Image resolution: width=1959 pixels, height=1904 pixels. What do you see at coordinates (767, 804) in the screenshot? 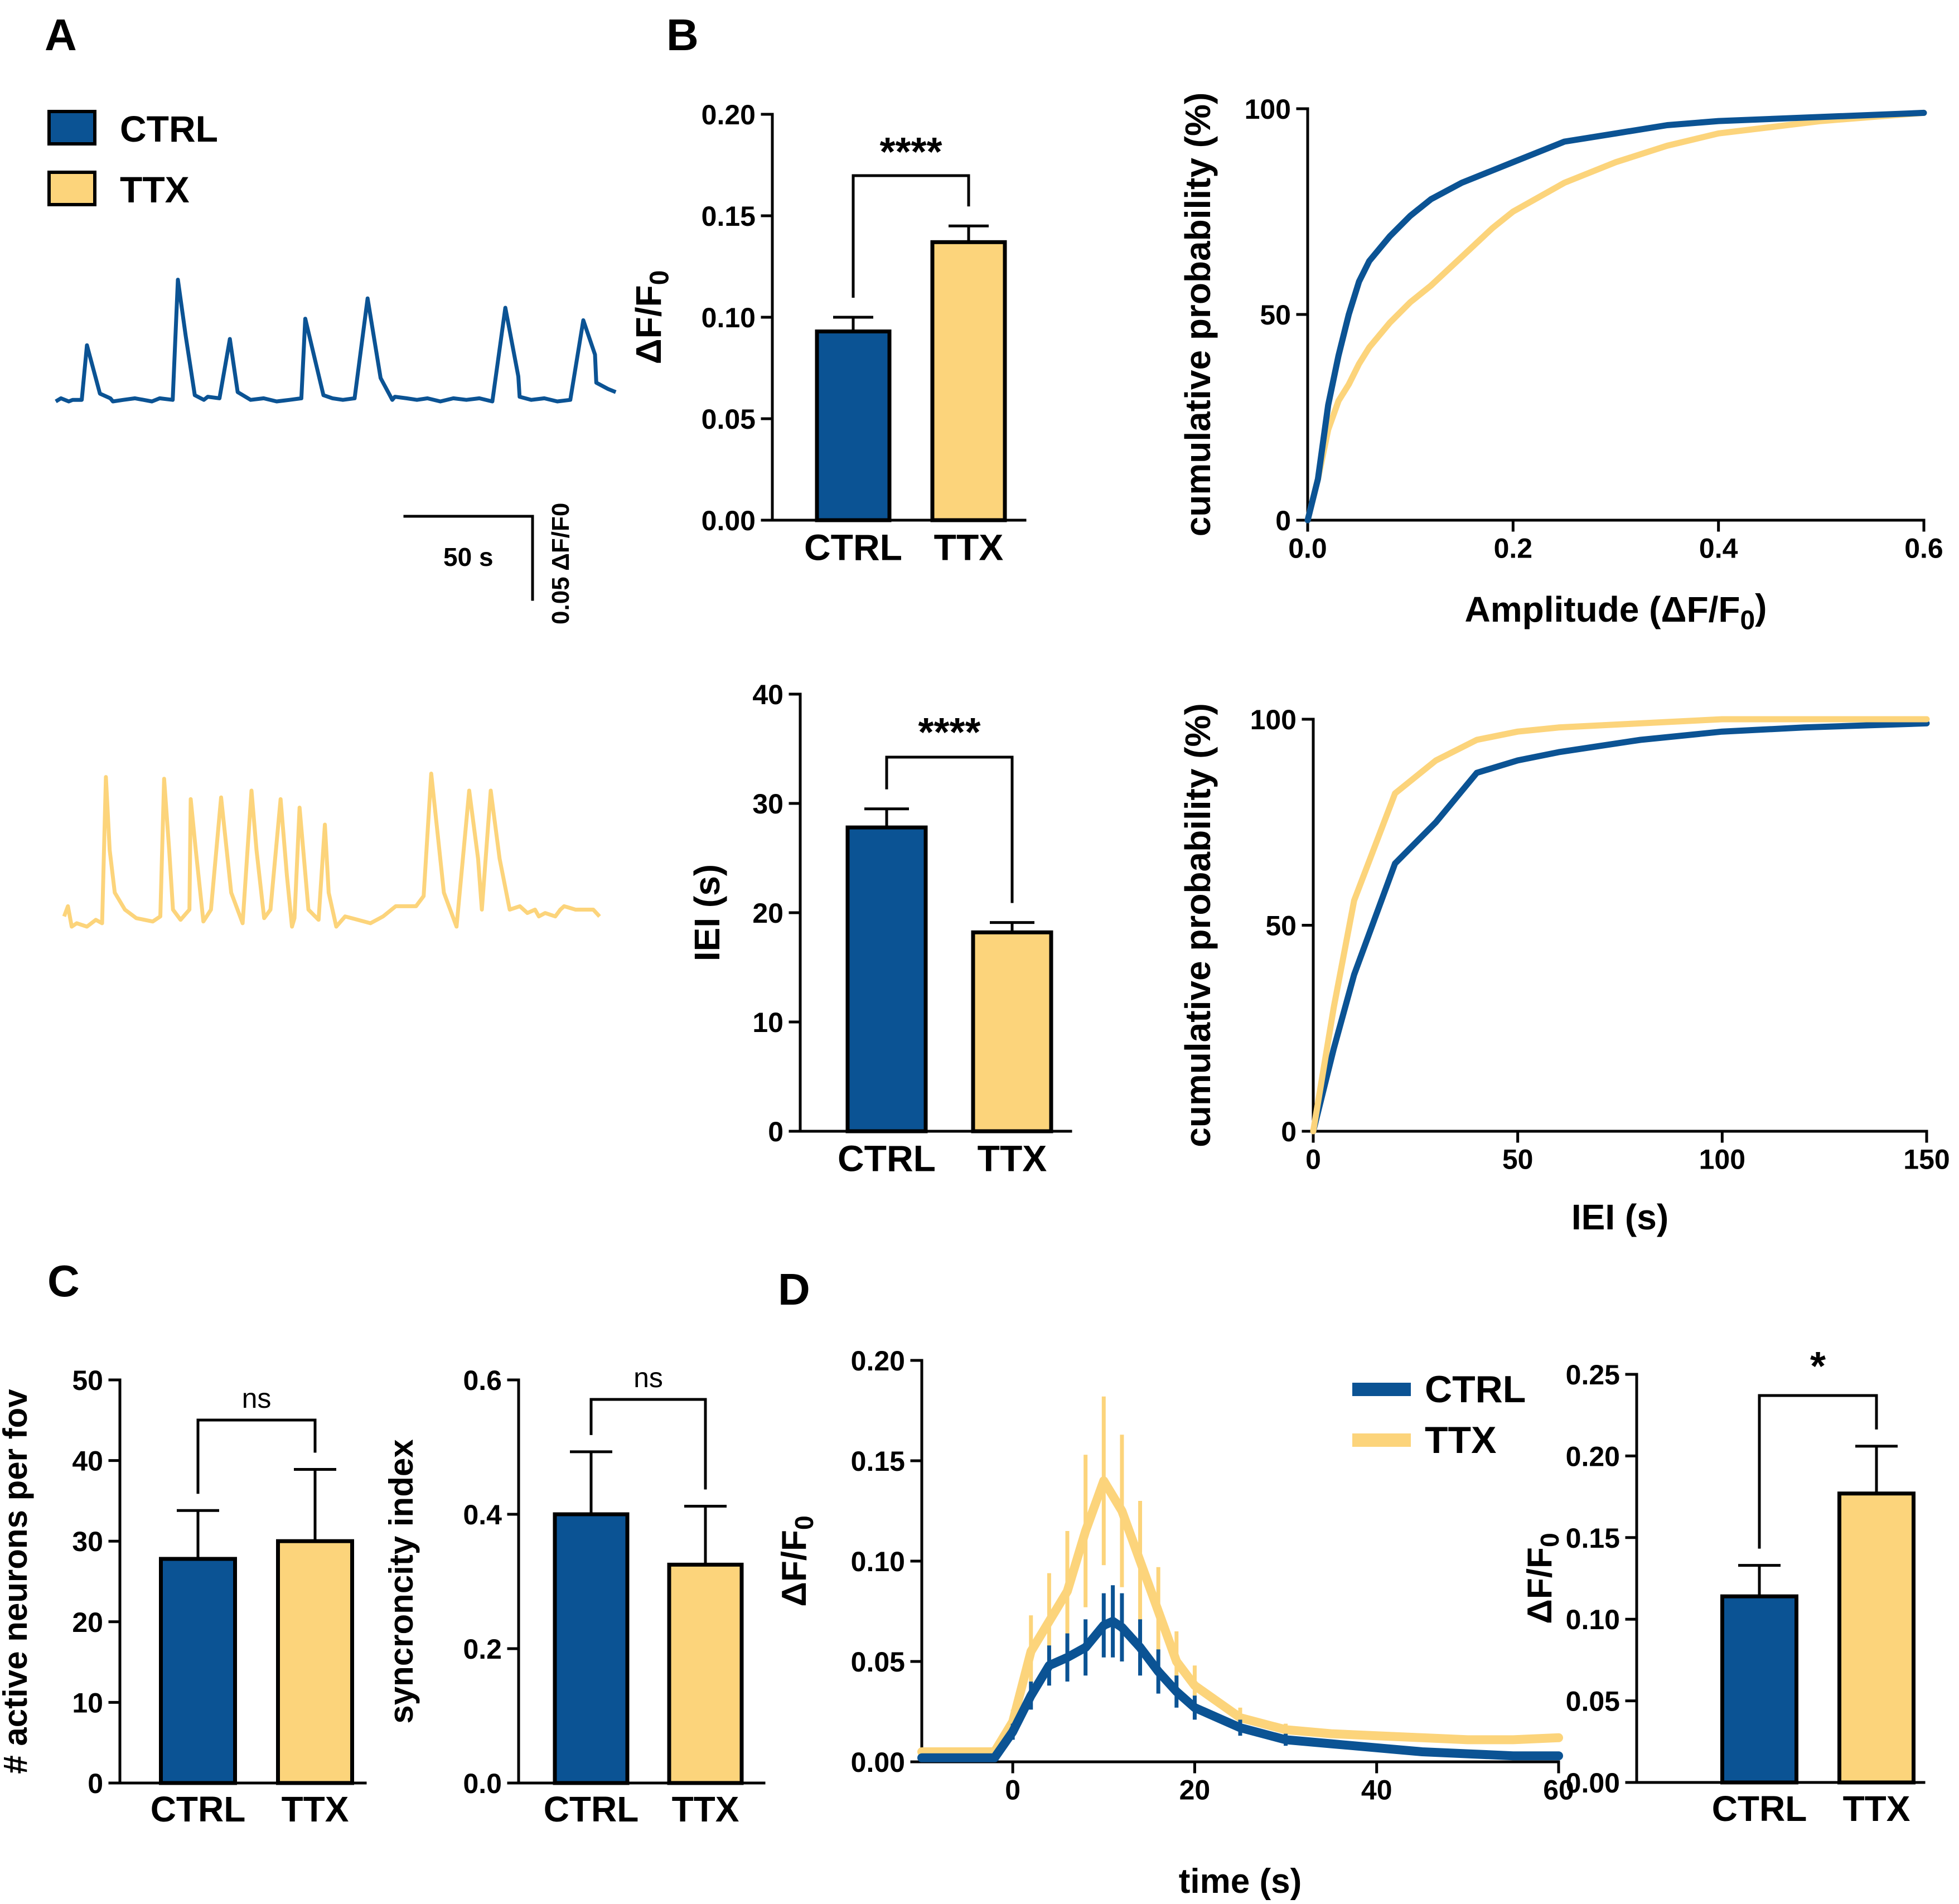
I see `b_iei_bar-y-tick-label: 30` at bounding box center [767, 804].